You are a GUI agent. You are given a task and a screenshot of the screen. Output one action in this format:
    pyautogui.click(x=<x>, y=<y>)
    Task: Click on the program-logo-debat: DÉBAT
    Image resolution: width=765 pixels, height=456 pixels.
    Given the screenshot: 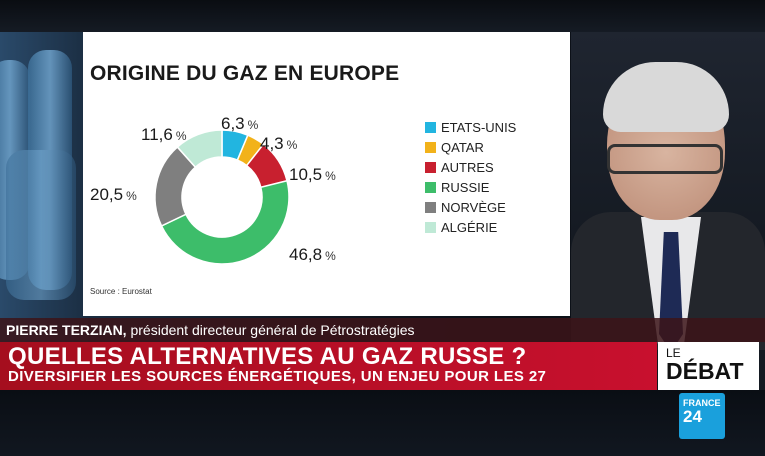 What is the action you would take?
    pyautogui.click(x=705, y=371)
    